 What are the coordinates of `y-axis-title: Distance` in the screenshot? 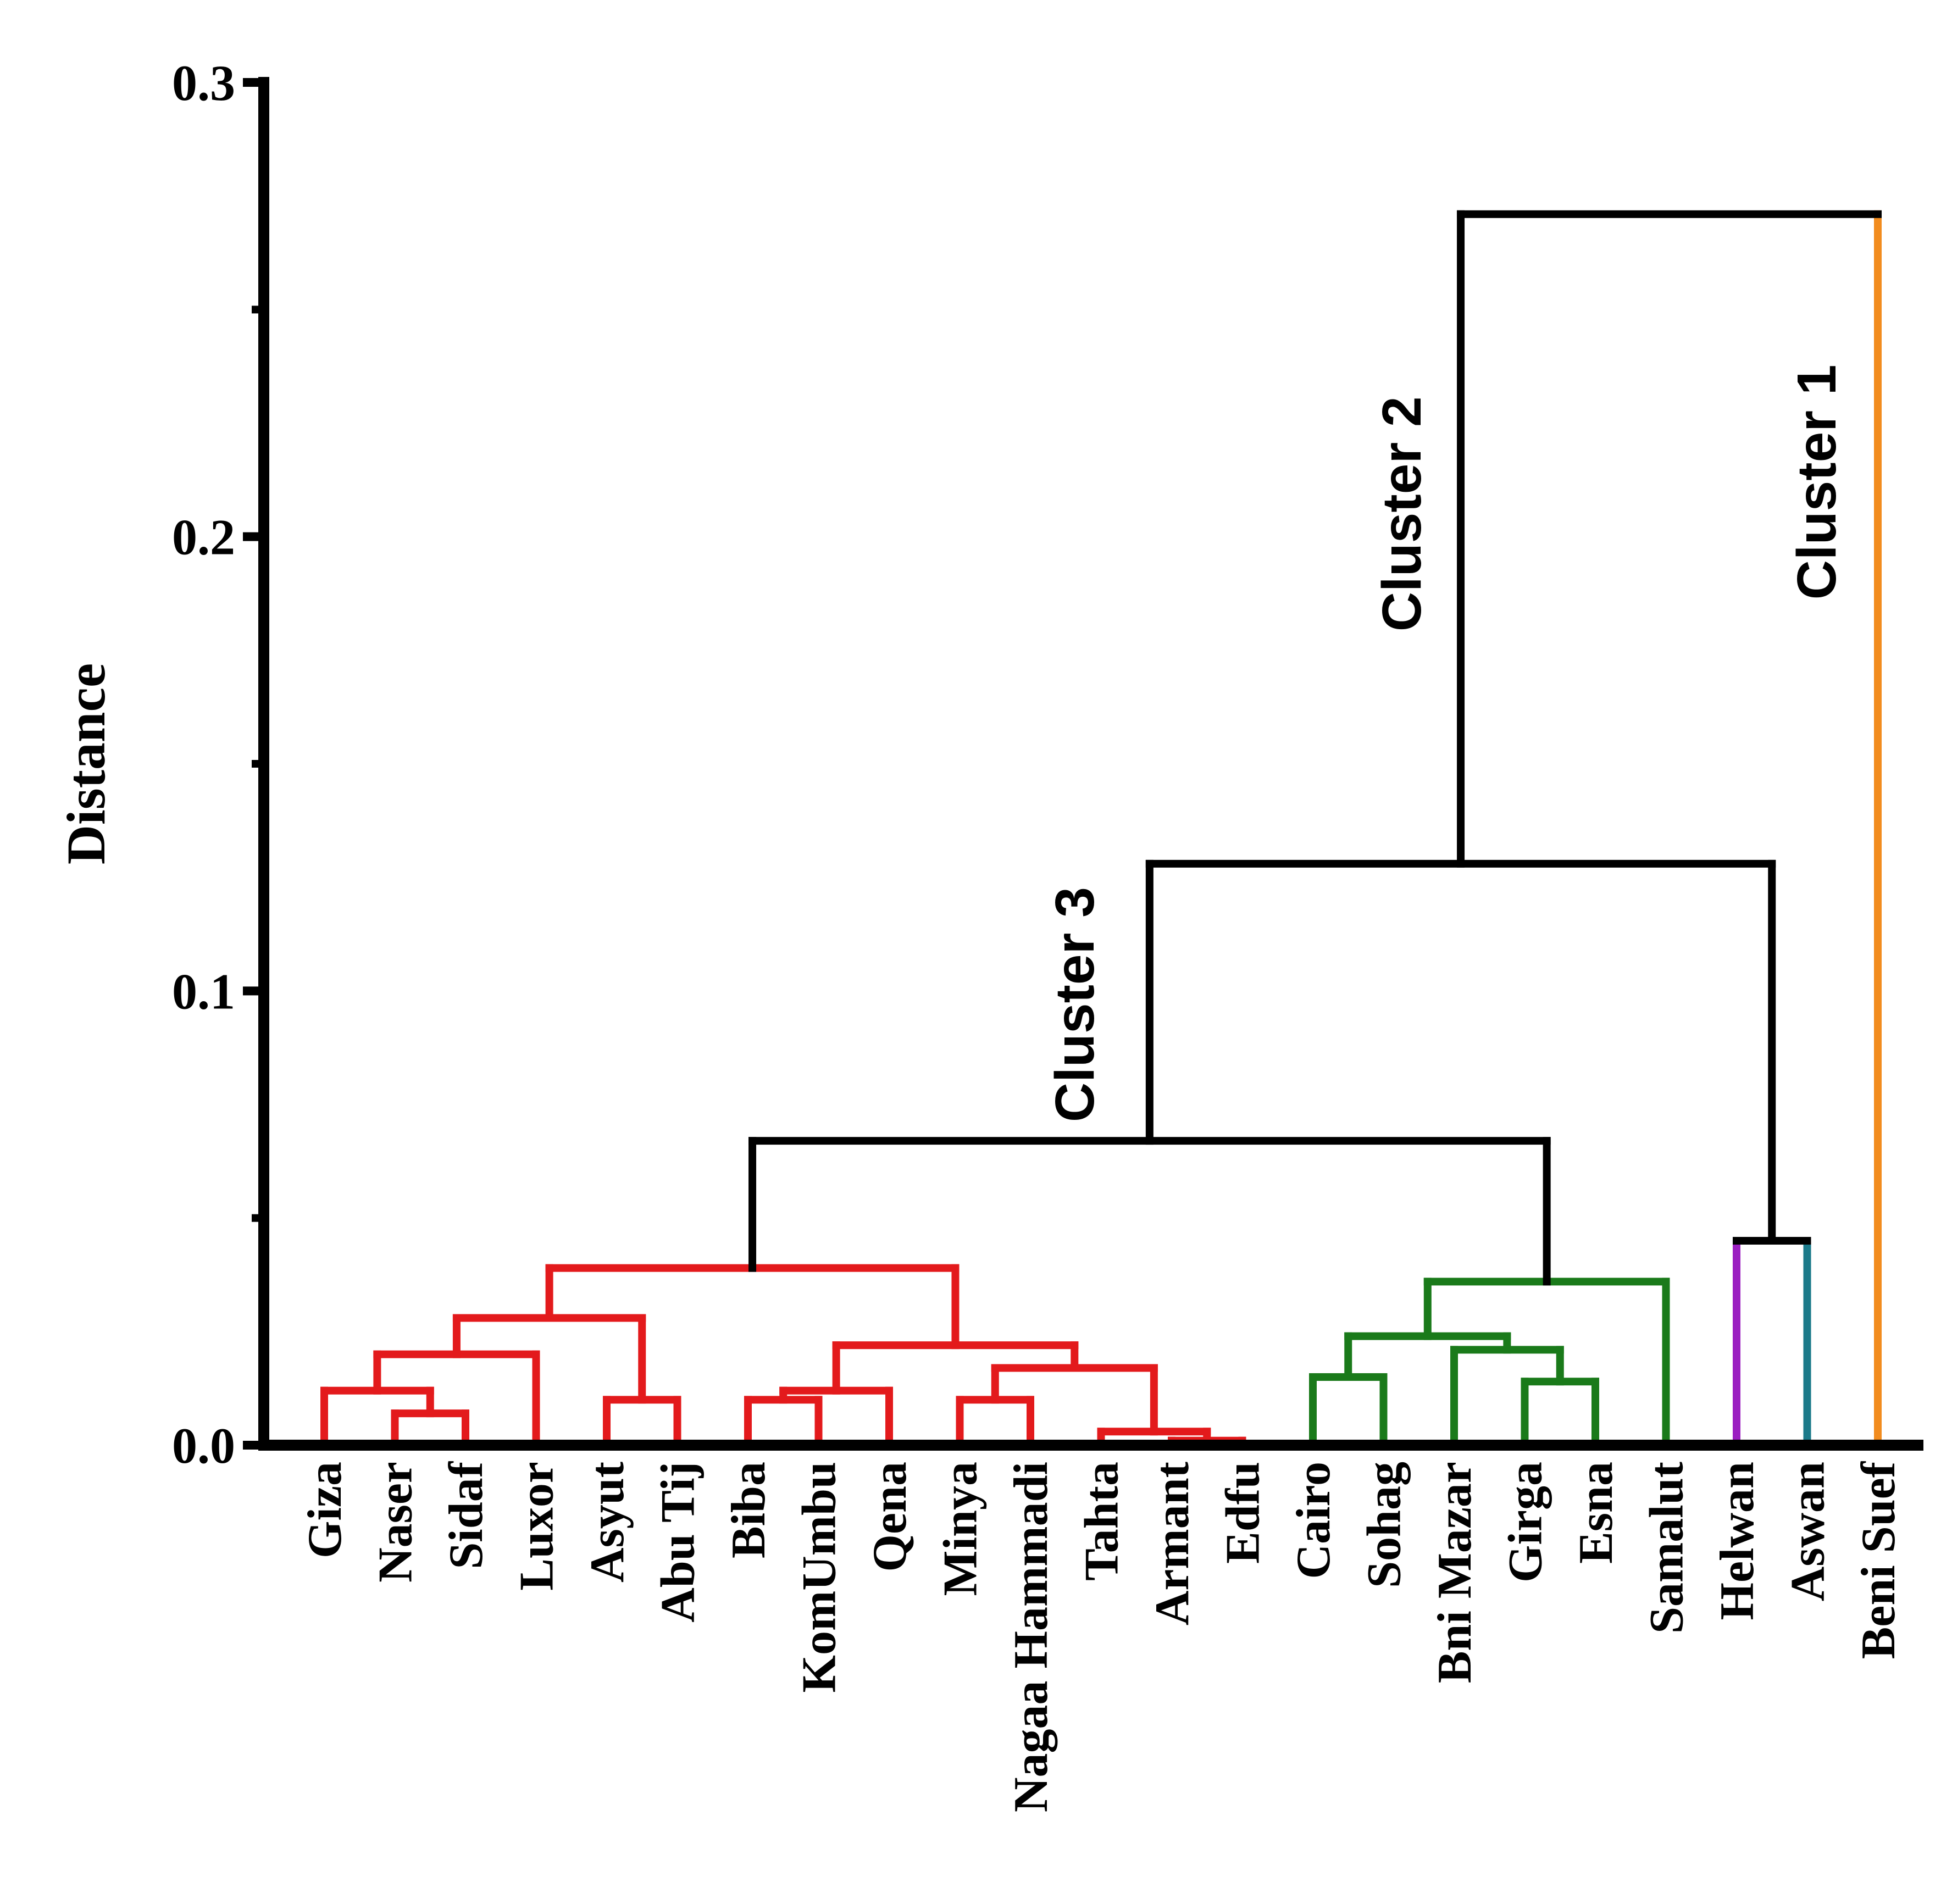 It's located at (86, 764).